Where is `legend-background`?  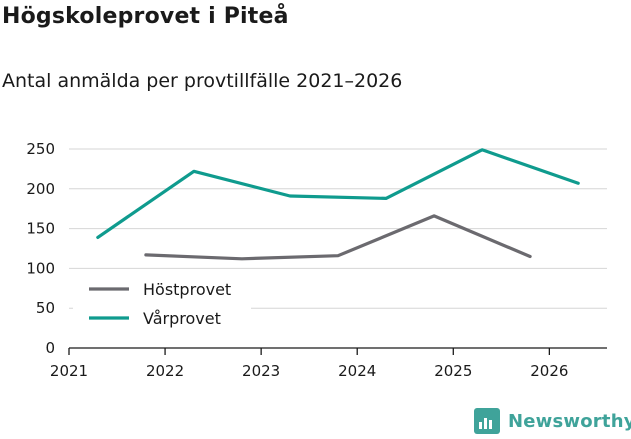
legend-background is located at coordinates (162, 304).